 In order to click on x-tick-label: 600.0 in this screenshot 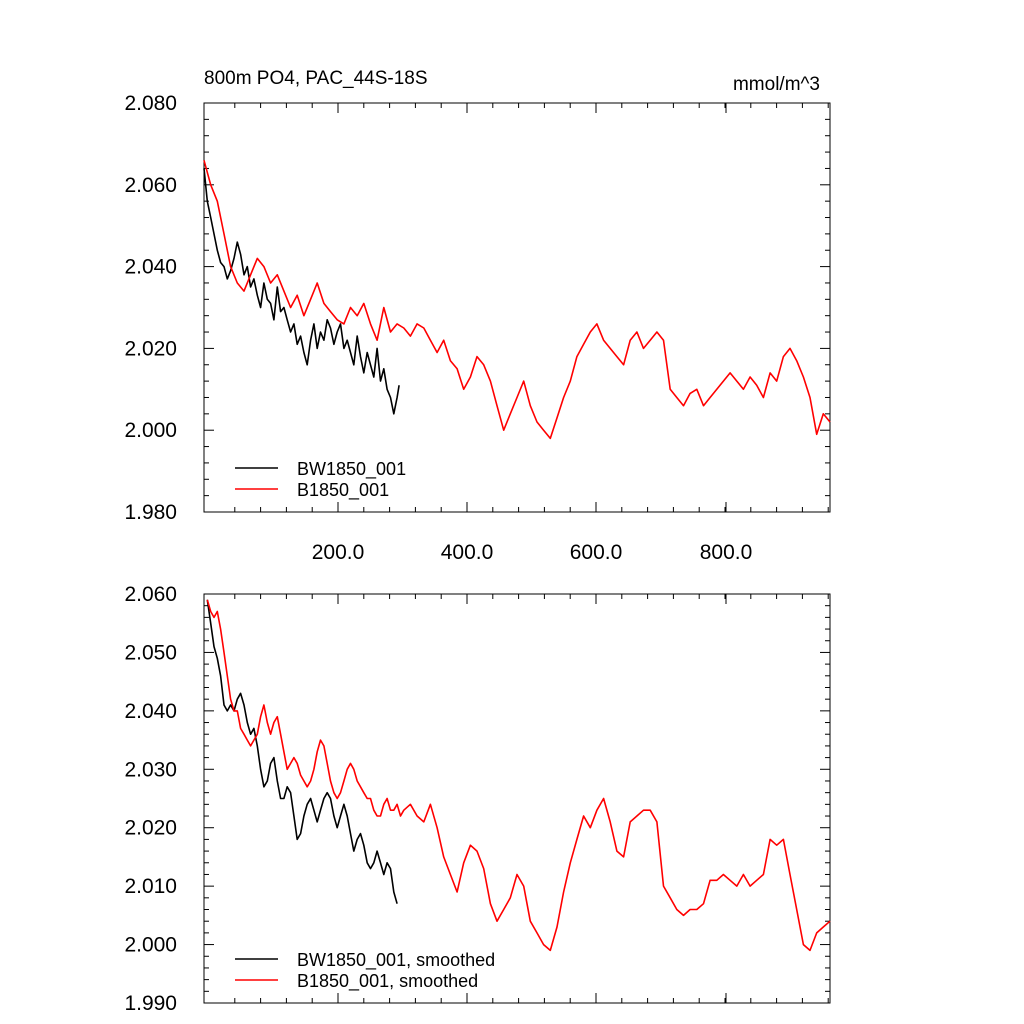, I will do `click(596, 552)`.